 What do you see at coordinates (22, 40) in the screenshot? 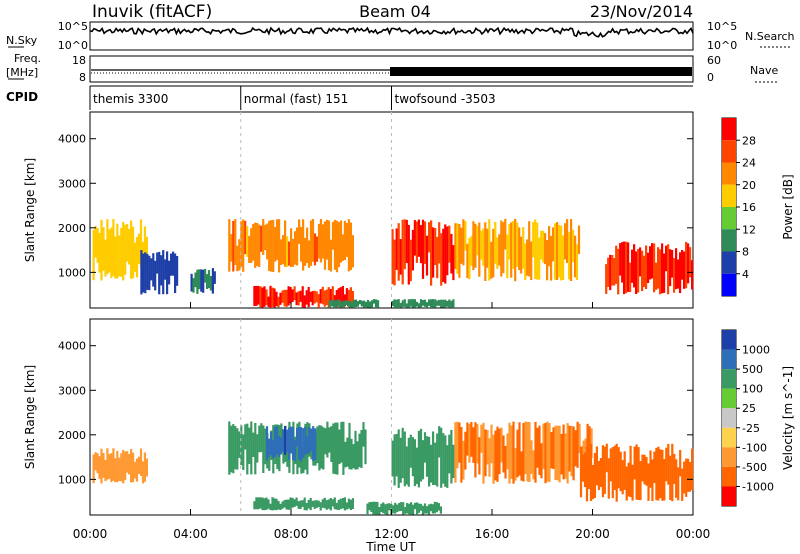
I see `noise-sky-label: N.Sky` at bounding box center [22, 40].